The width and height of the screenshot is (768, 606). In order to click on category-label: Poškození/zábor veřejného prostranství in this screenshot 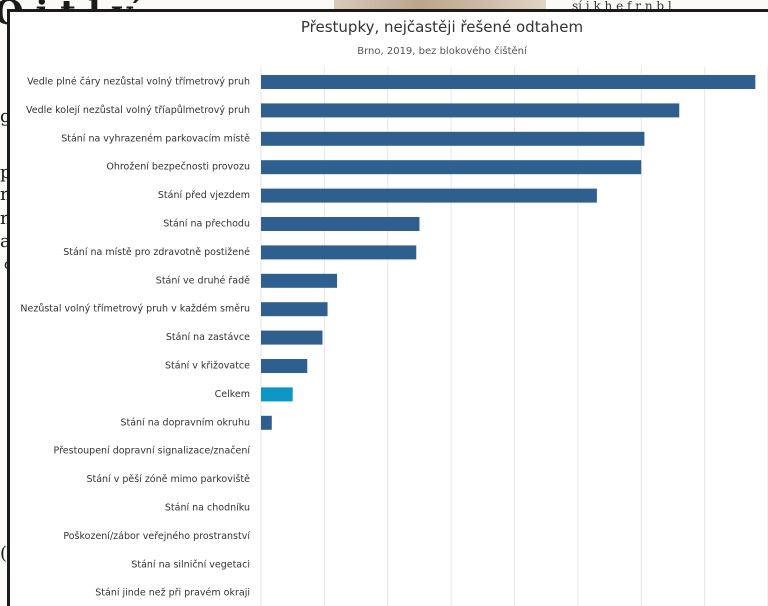, I will do `click(156, 536)`.